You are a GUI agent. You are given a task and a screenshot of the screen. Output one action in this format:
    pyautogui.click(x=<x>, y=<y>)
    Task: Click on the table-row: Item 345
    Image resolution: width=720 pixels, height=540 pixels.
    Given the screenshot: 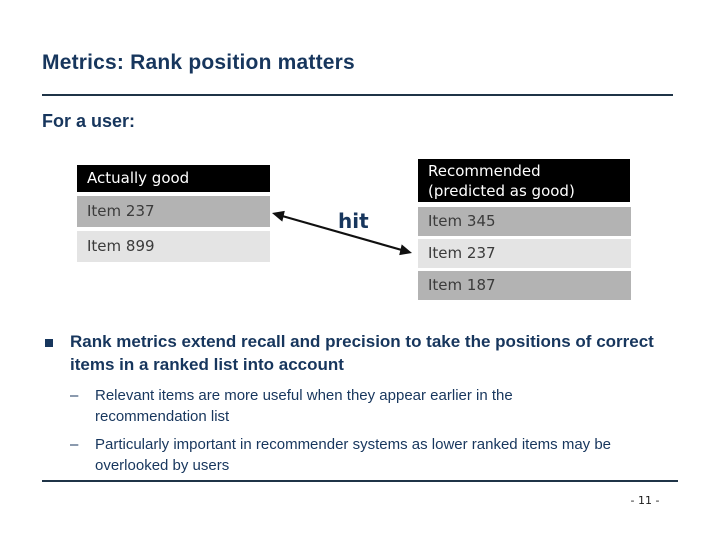 What is the action you would take?
    pyautogui.click(x=524, y=221)
    